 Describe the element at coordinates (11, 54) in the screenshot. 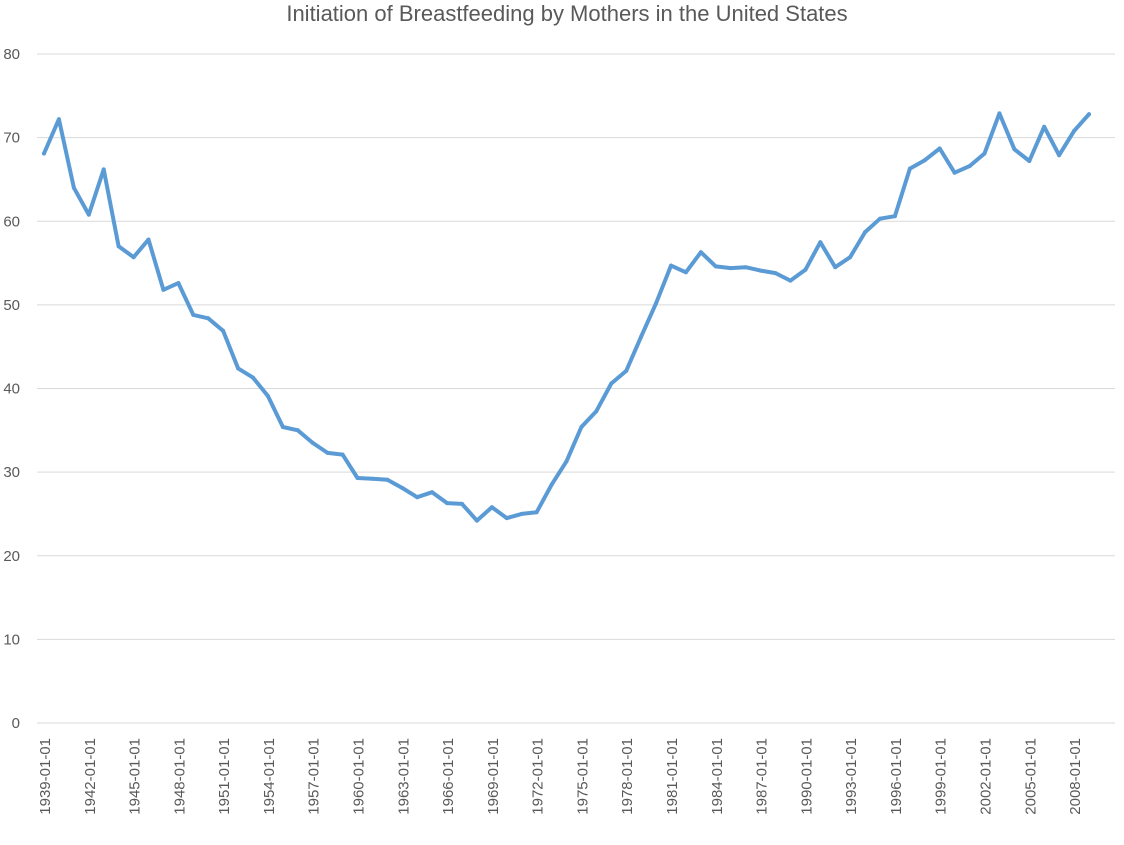

I see `y-tick-label: 80` at that location.